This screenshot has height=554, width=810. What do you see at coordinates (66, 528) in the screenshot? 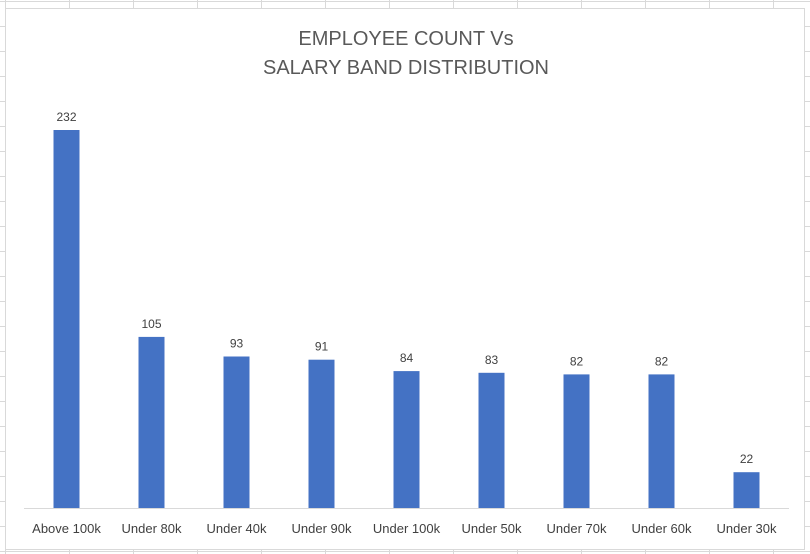
I see `x-tick-label: Above 100k` at bounding box center [66, 528].